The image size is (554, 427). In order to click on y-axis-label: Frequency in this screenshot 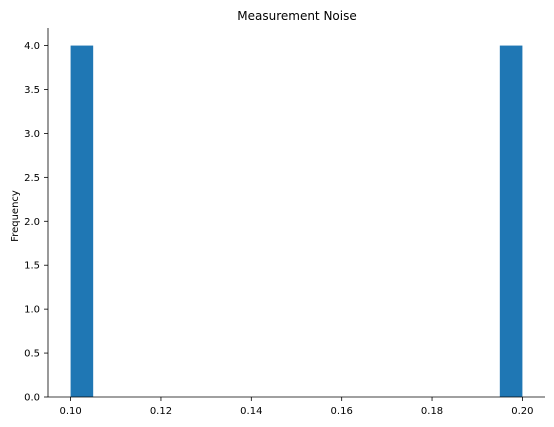, I will do `click(15, 216)`.